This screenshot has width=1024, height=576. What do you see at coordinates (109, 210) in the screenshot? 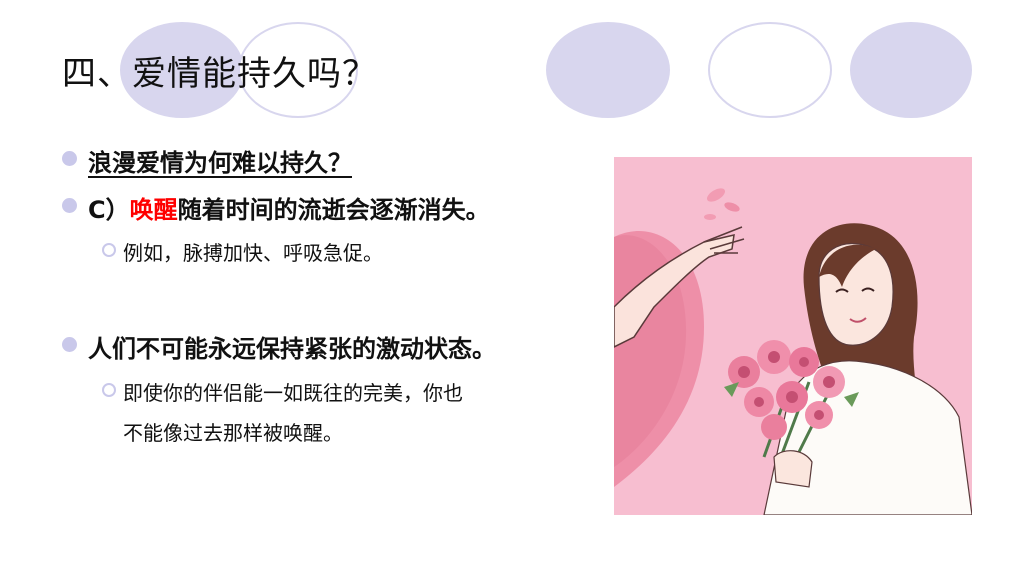
I see `bullet-c-prefix: C）` at bounding box center [109, 210].